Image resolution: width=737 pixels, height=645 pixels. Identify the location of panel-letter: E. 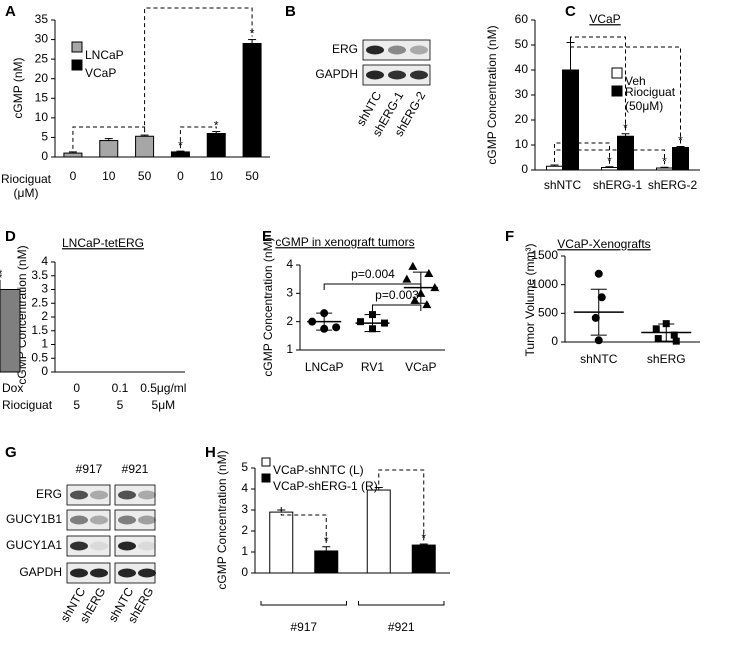
(267, 236).